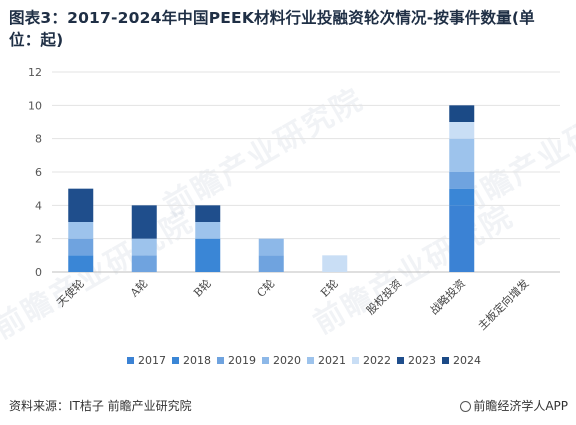 The height and width of the screenshot is (425, 576). Describe the element at coordinates (130, 360) in the screenshot. I see `legend-swatch-2017` at that location.